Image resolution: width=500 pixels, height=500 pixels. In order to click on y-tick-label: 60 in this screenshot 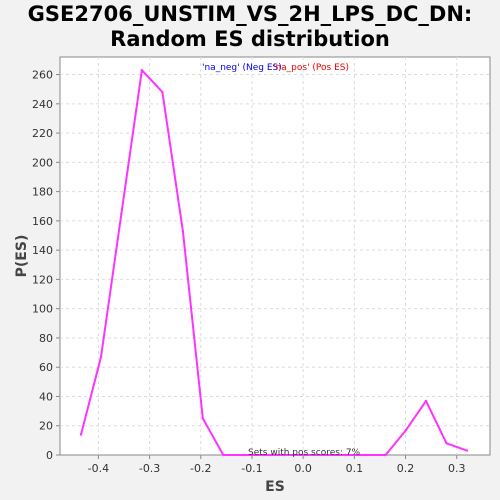, I will do `click(46, 367)`.